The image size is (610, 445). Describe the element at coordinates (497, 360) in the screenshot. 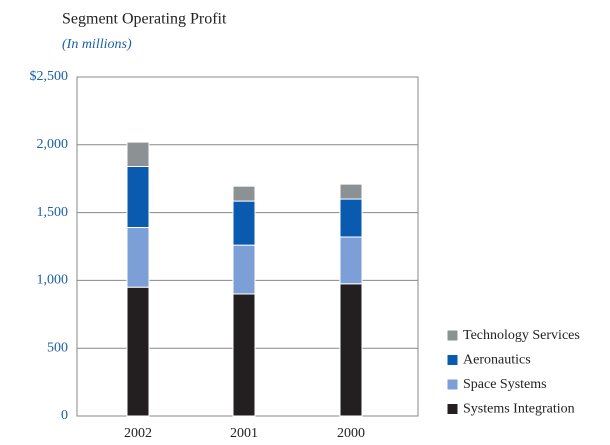

I see `legend-label: Aeronautics` at that location.